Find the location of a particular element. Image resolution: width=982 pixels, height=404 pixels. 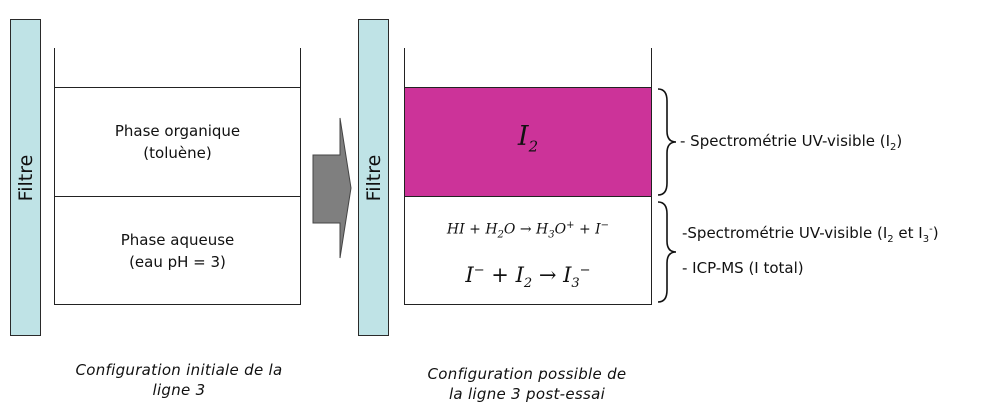

right-aqueous-phase: HI + H2O → H3O+ + I− I− + I2 → I3− is located at coordinates (528, 250).